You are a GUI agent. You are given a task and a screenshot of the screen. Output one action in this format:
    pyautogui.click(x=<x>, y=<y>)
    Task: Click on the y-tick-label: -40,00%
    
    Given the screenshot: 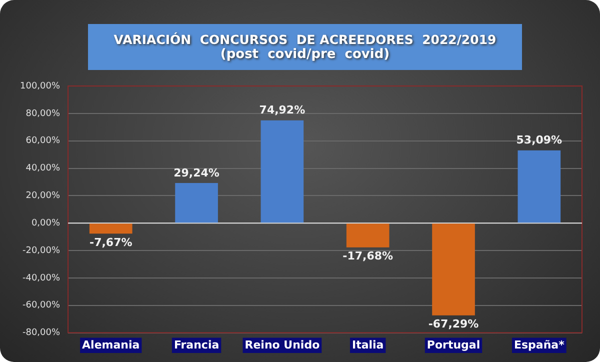 What is the action you would take?
    pyautogui.click(x=41, y=278)
    